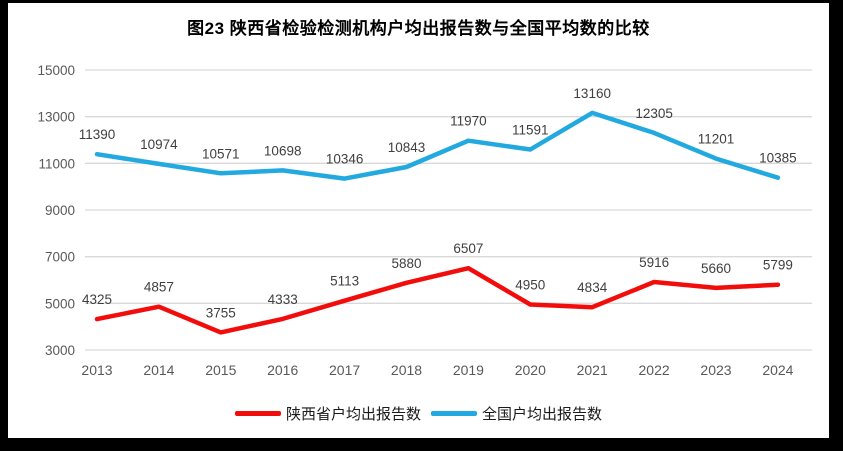  What do you see at coordinates (60, 350) in the screenshot?
I see `y-axis-tick-label: 3000` at bounding box center [60, 350].